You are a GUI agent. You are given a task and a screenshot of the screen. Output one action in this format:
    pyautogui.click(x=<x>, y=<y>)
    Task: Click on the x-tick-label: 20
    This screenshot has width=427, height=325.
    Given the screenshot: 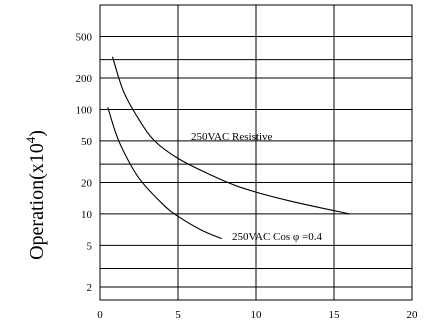 What is the action you would take?
    pyautogui.click(x=413, y=315)
    